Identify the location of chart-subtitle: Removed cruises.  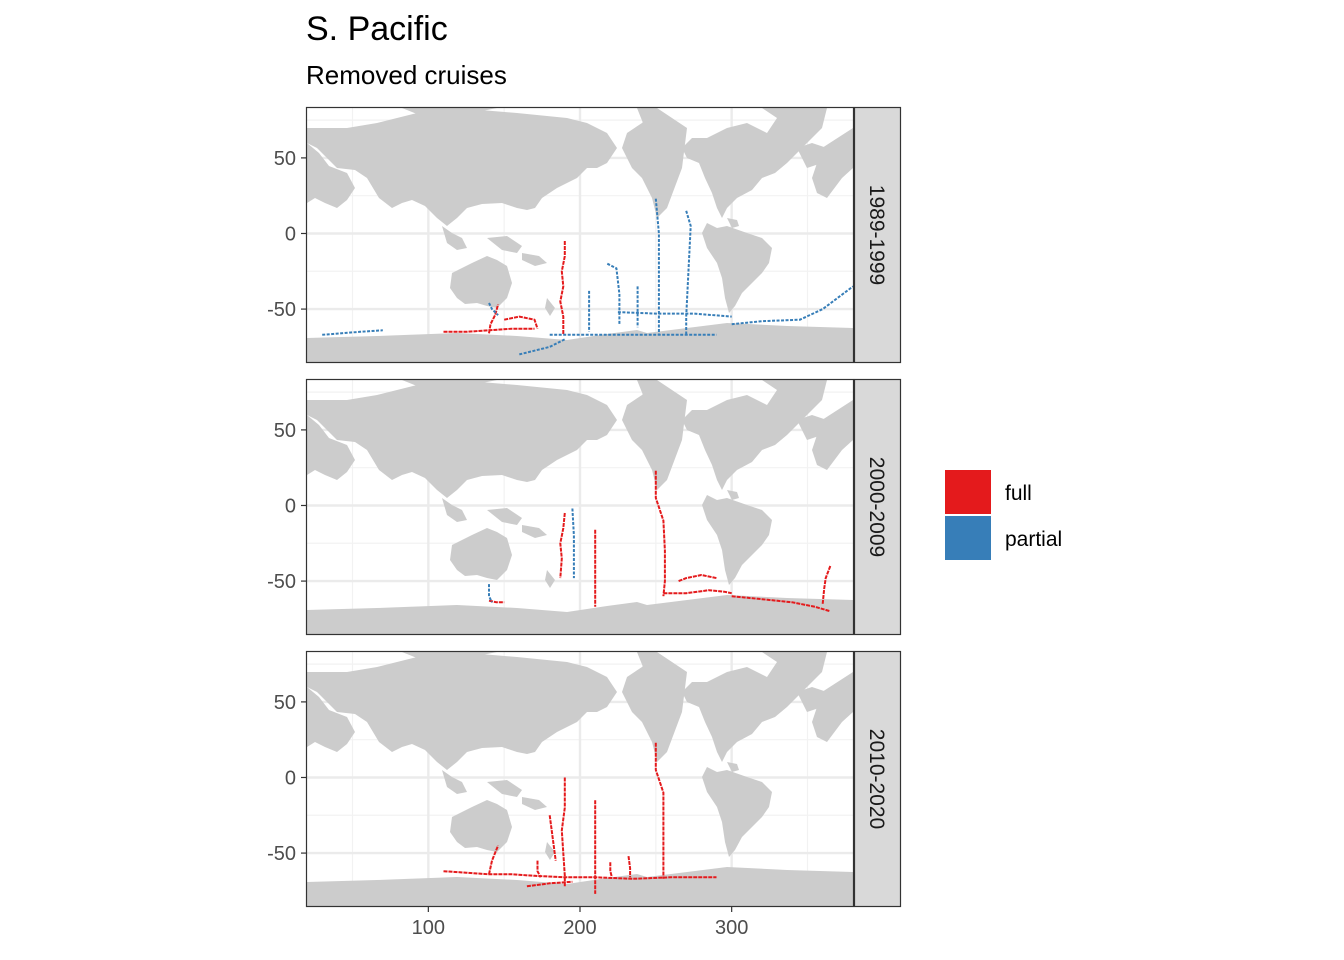
(406, 75).